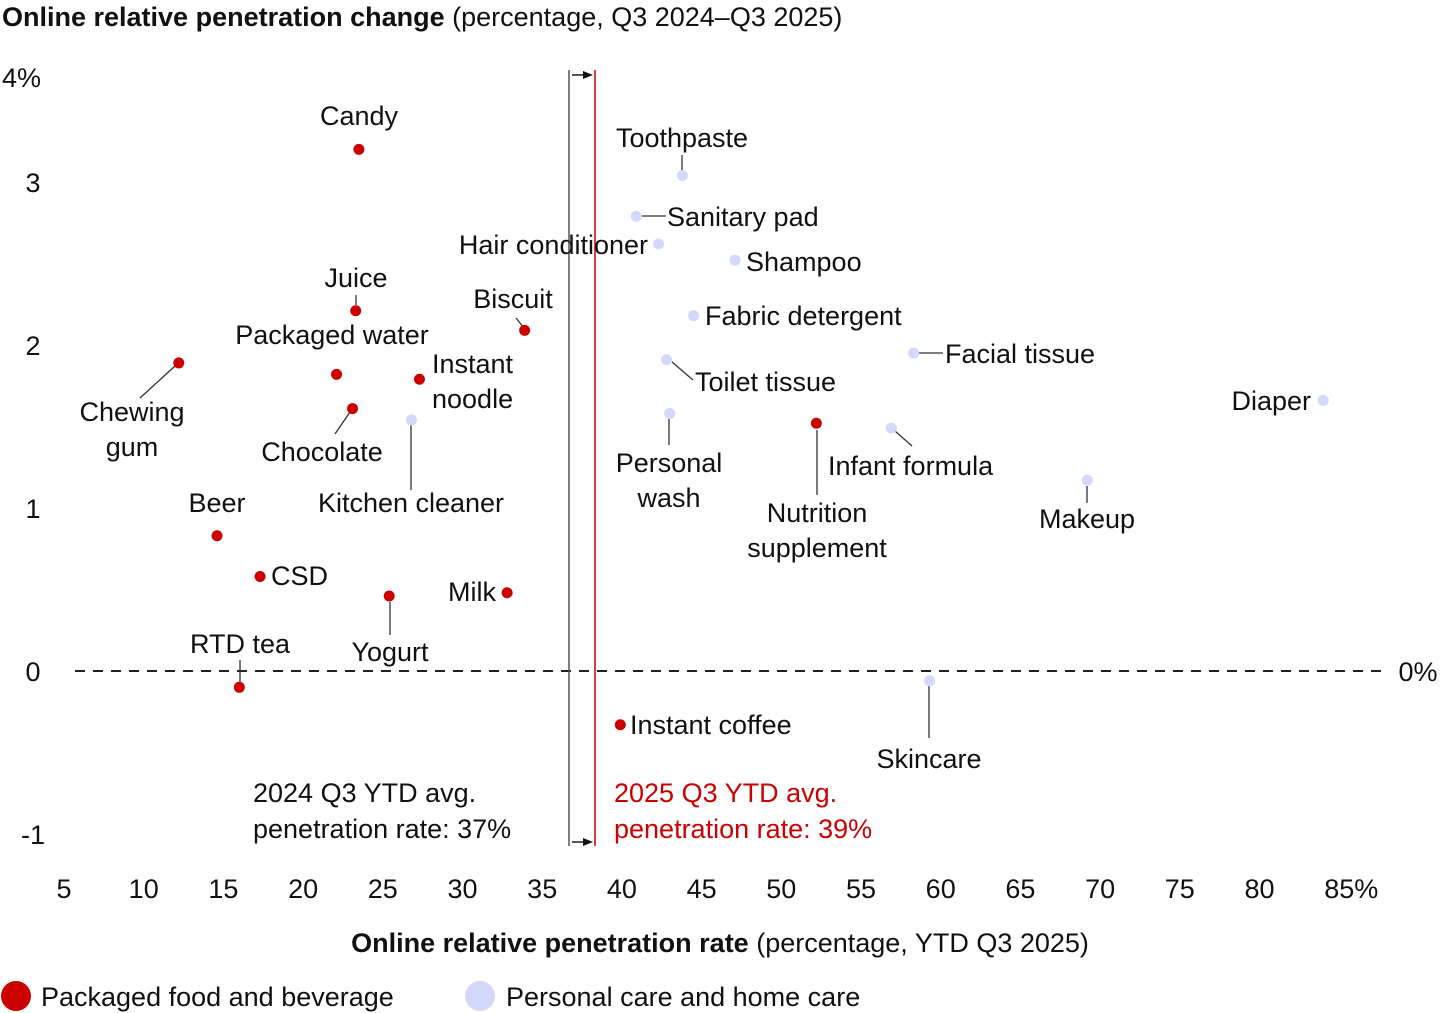 The image size is (1440, 1013). What do you see at coordinates (816, 423) in the screenshot?
I see `point-nutrition-supplement` at bounding box center [816, 423].